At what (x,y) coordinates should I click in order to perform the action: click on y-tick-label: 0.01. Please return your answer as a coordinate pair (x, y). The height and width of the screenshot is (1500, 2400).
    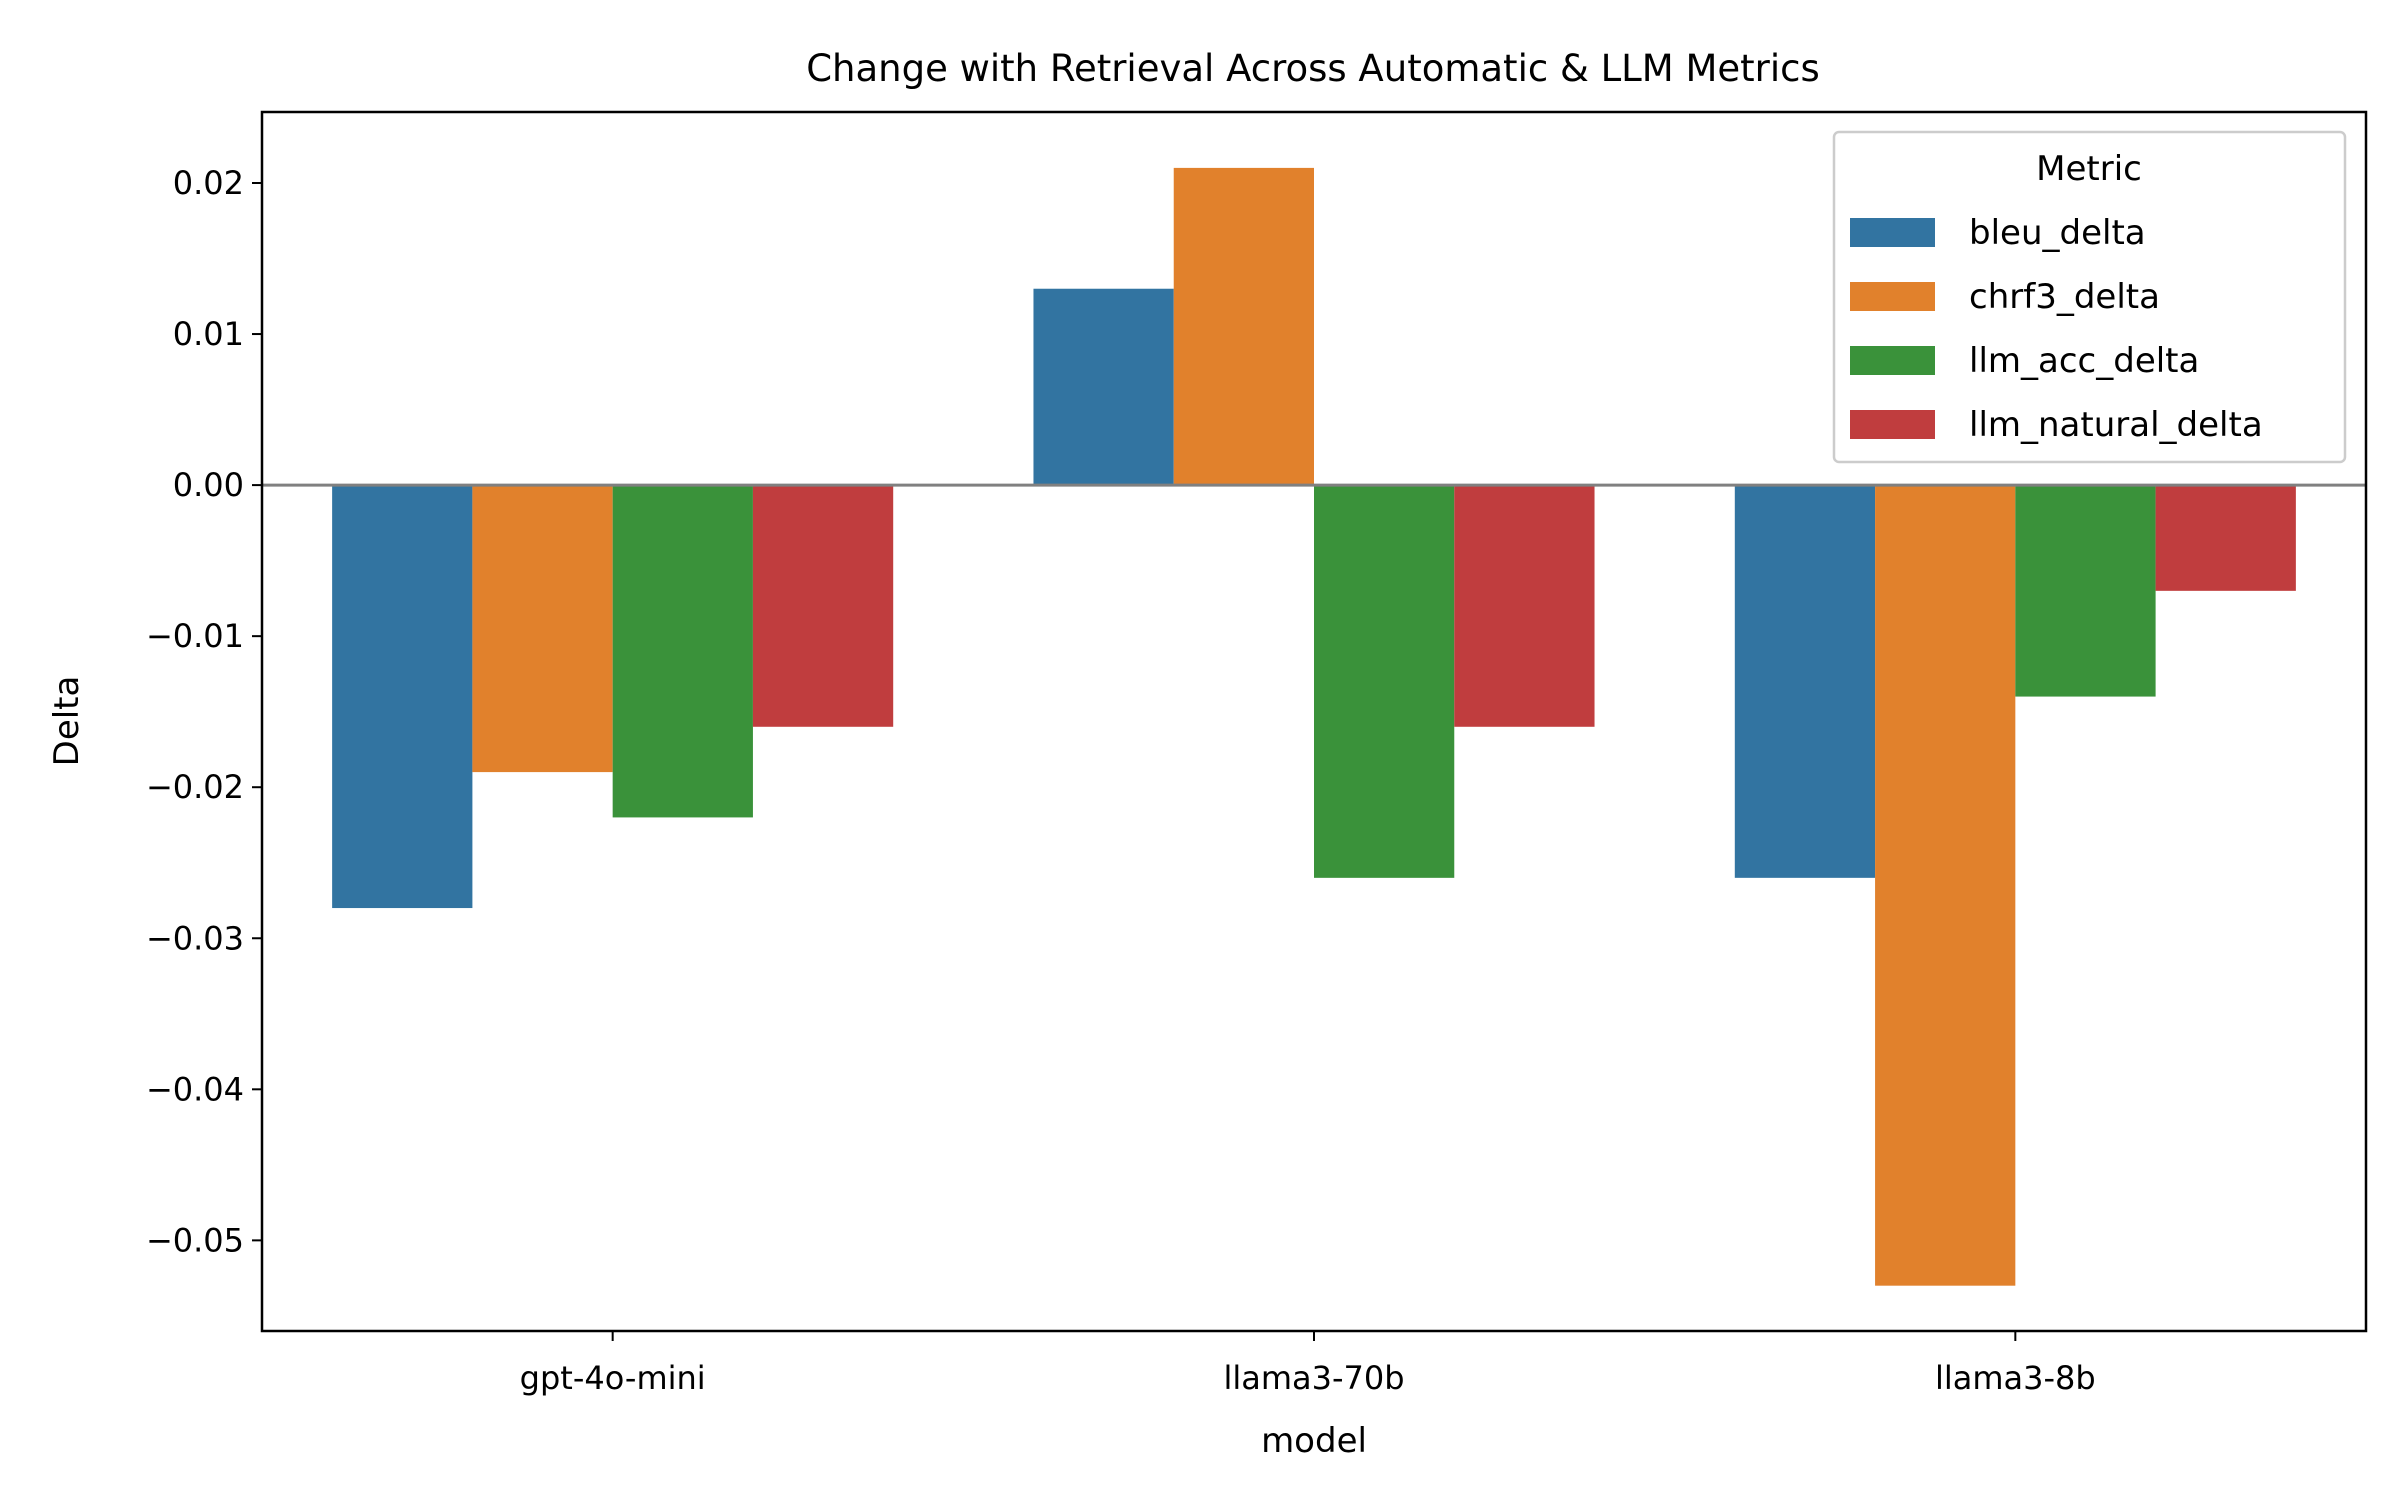
    Looking at the image, I should click on (208, 334).